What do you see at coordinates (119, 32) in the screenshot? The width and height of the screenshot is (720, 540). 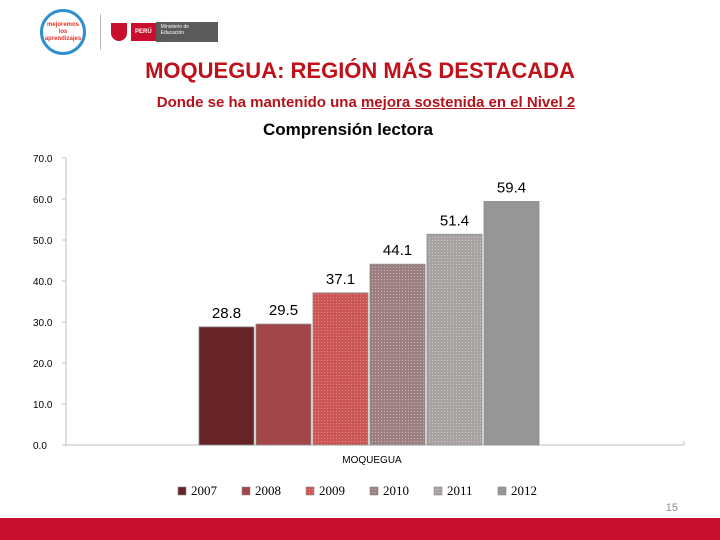 I see `peru-shield-icon` at bounding box center [119, 32].